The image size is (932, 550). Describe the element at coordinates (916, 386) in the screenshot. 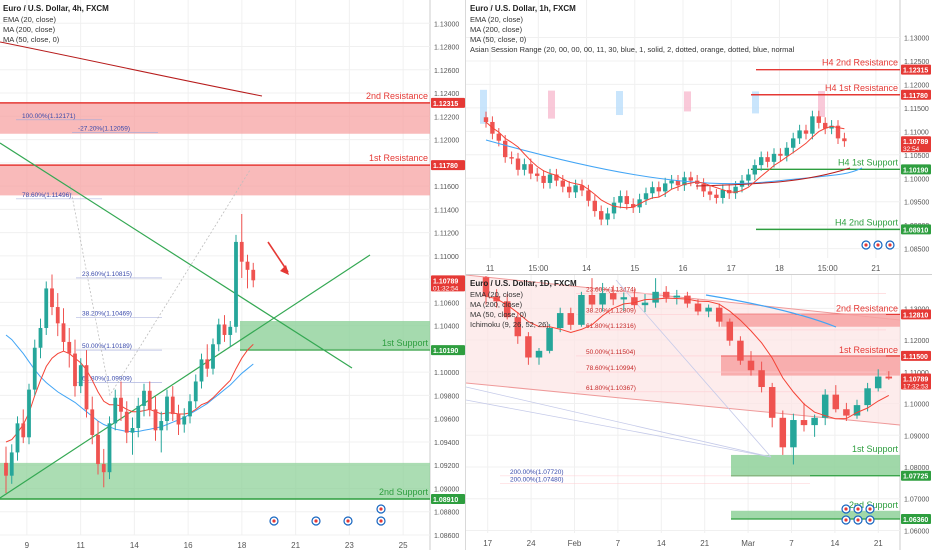

I see `price-tag-countdown: 17:32:53` at that location.